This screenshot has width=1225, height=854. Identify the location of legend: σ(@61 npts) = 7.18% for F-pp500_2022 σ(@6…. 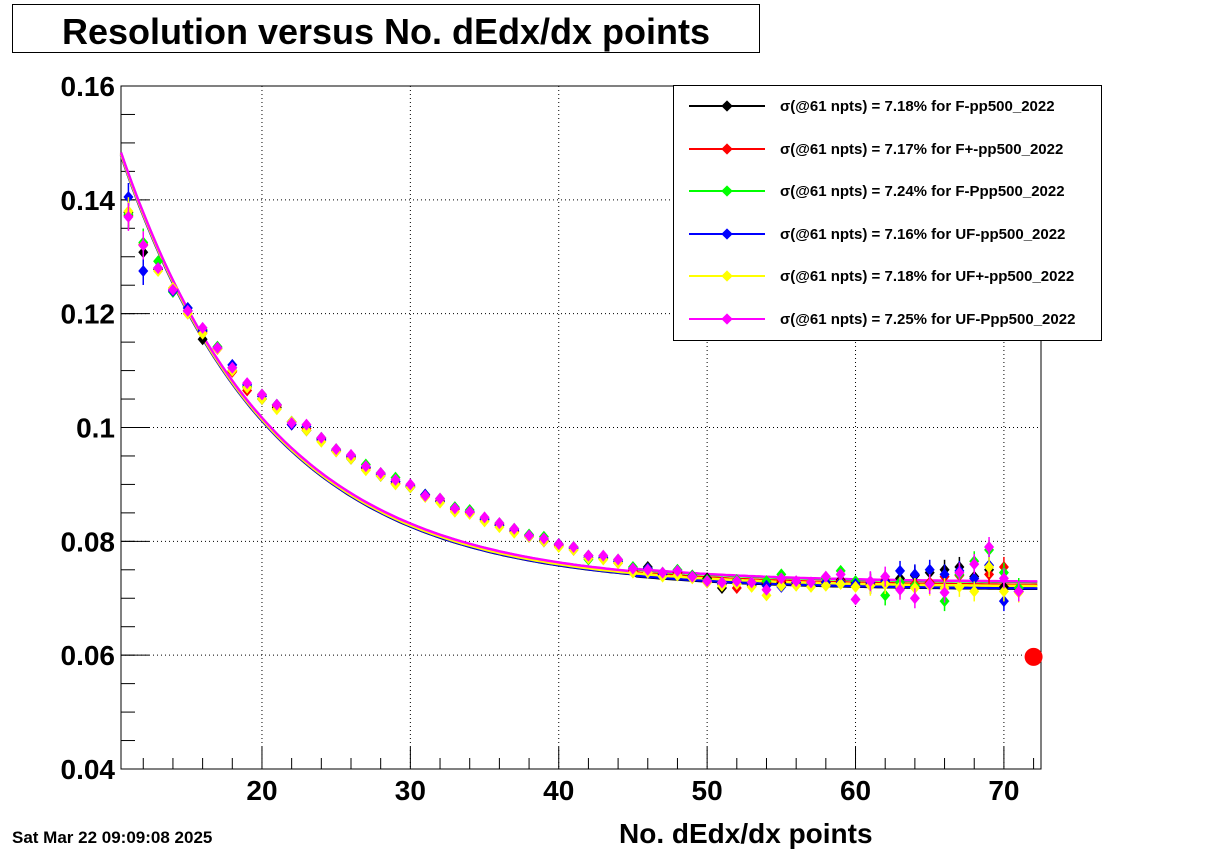
(887, 213).